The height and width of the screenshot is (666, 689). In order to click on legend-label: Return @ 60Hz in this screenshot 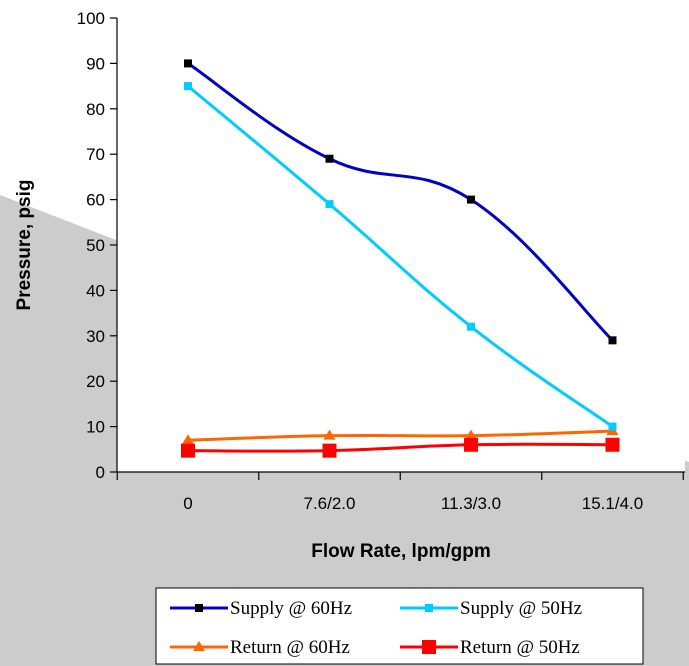, I will do `click(290, 647)`.